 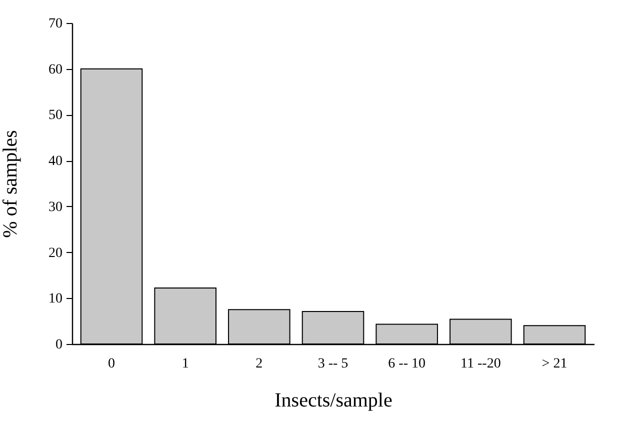 What do you see at coordinates (55, 253) in the screenshot?
I see `y-tick-label: 20` at bounding box center [55, 253].